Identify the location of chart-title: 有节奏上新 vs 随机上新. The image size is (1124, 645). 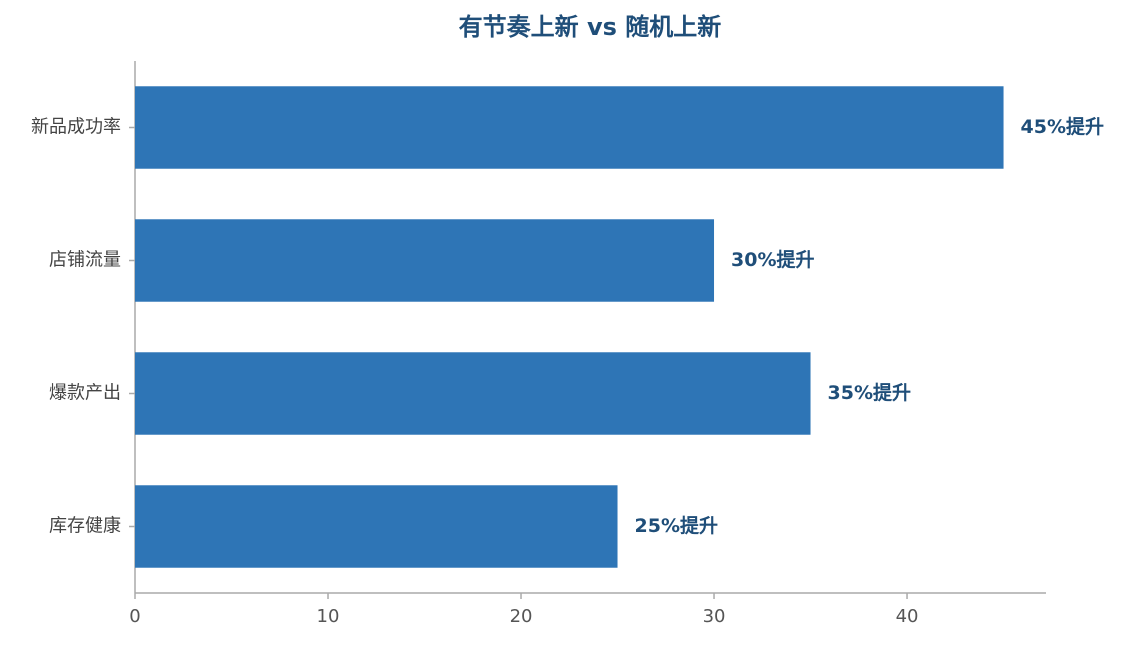
(590, 27).